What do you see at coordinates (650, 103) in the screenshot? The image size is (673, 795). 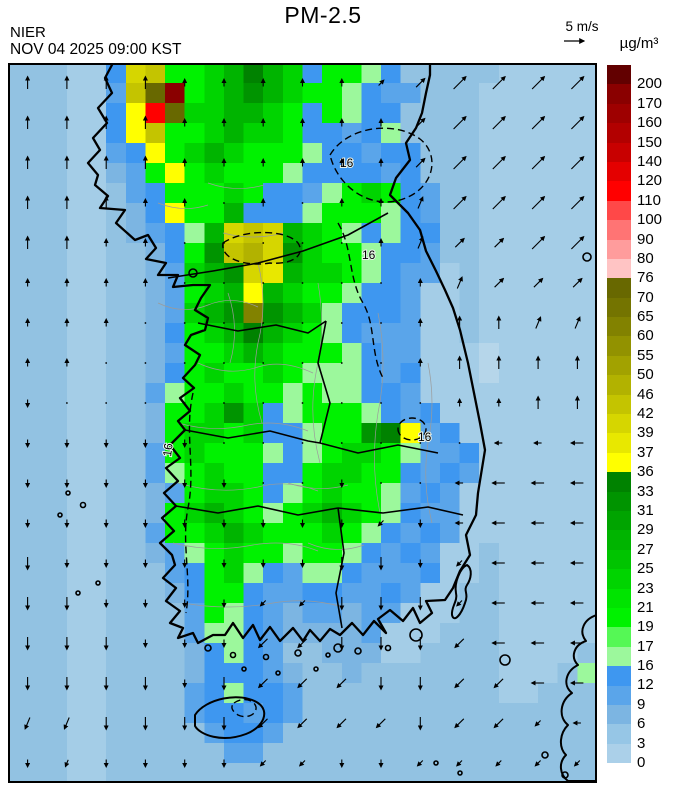 I see `colorbar-tick-label: 170` at bounding box center [650, 103].